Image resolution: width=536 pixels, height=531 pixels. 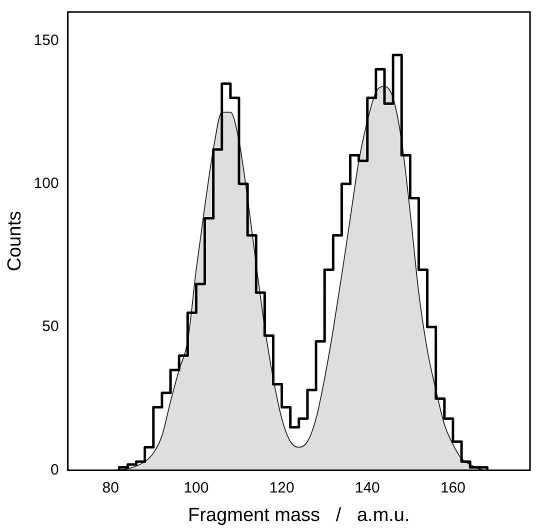 What do you see at coordinates (46, 183) in the screenshot?
I see `y-tick-label: 100` at bounding box center [46, 183].